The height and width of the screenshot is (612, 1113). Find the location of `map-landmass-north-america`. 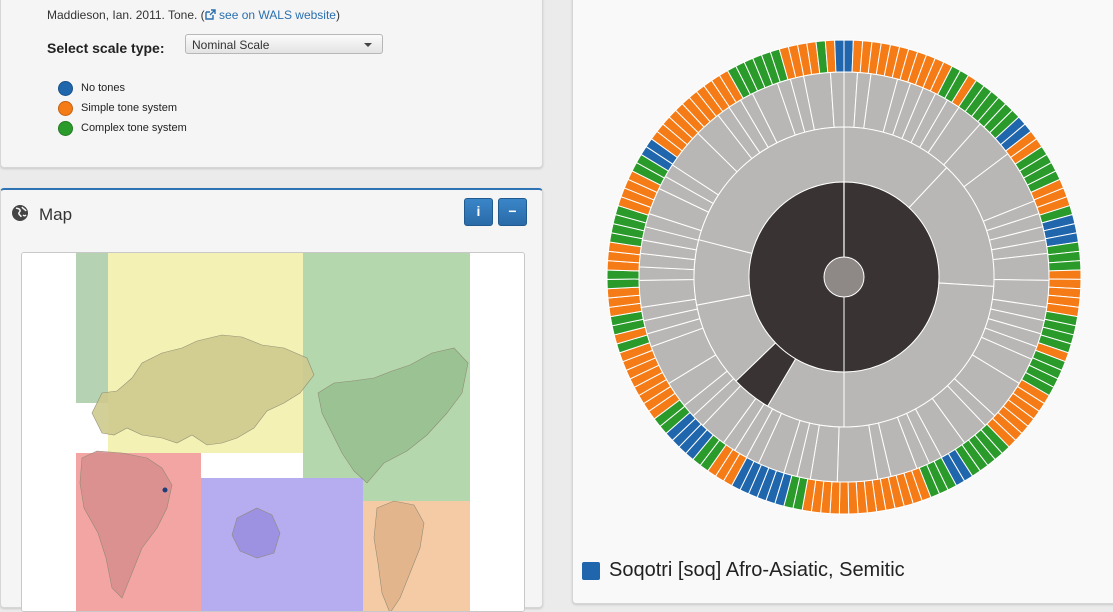

map-landmass-north-america is located at coordinates (393, 415).